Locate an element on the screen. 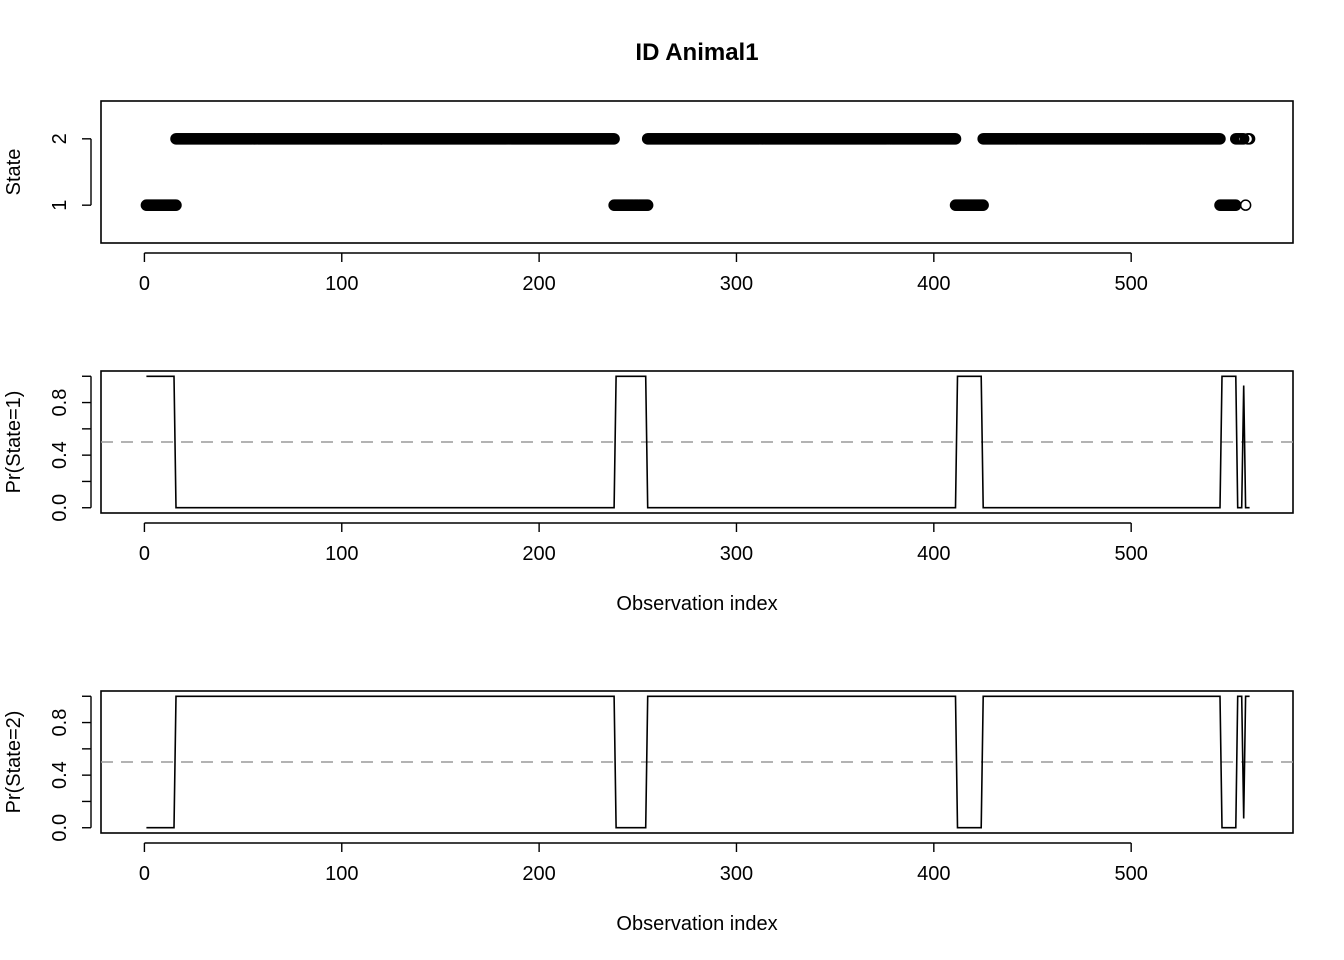 This screenshot has width=1344, height=960. y-axis-label: Pr(State=1) is located at coordinates (14, 442).